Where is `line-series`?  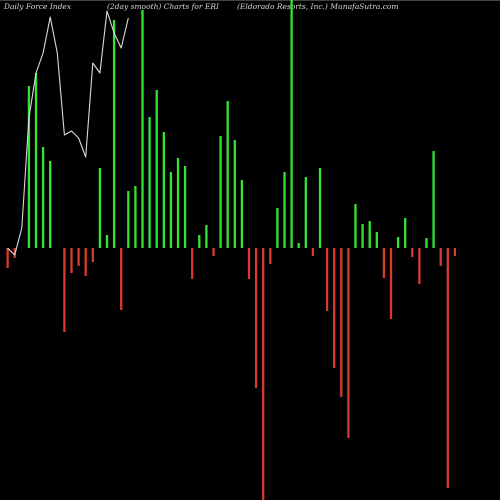 line-series is located at coordinates (68, 133).